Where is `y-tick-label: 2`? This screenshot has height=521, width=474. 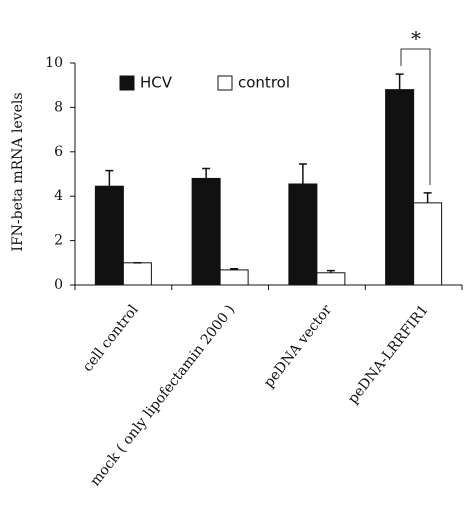
y-tick-label: 2 is located at coordinates (58, 241).